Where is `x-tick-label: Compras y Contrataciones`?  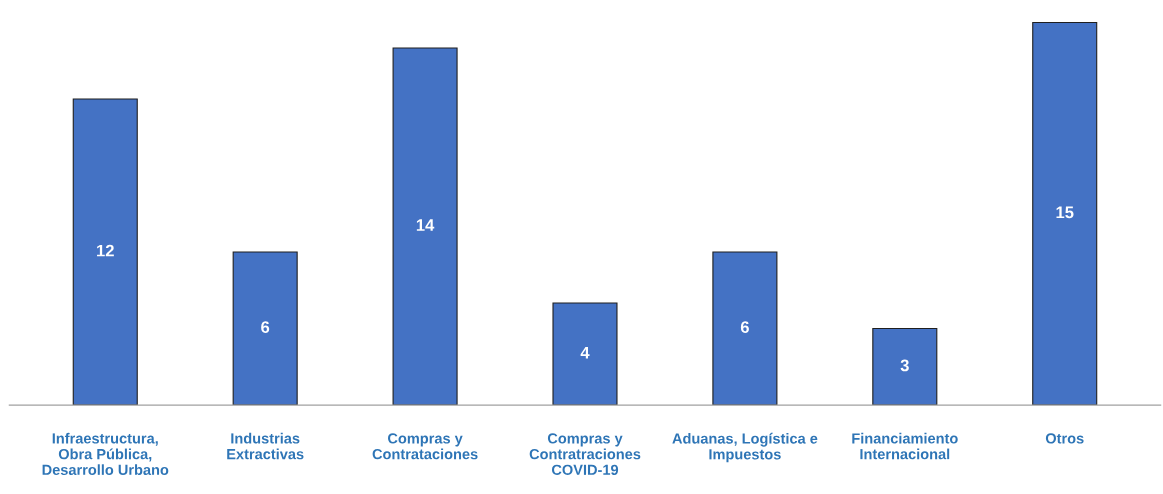 x-tick-label: Compras y Contrataciones is located at coordinates (425, 446).